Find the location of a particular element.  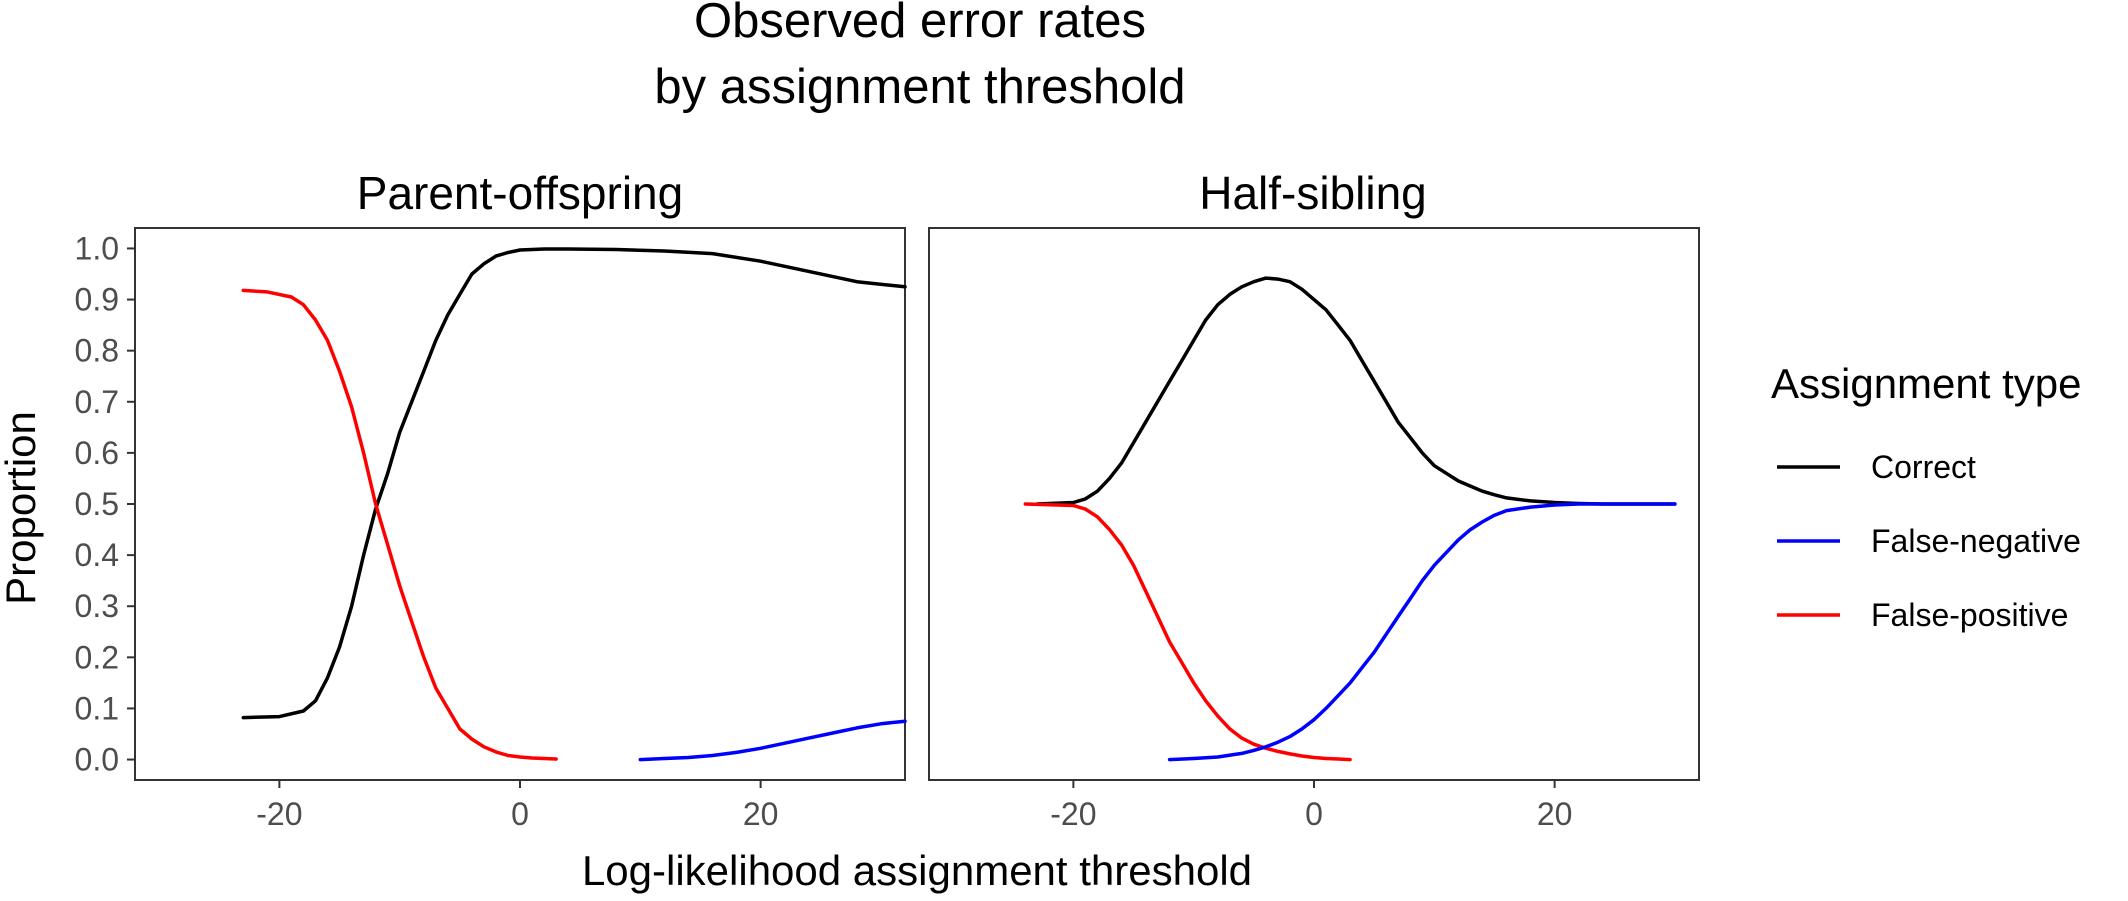

chart-title-line-2: by assignment threshold is located at coordinates (919, 87).